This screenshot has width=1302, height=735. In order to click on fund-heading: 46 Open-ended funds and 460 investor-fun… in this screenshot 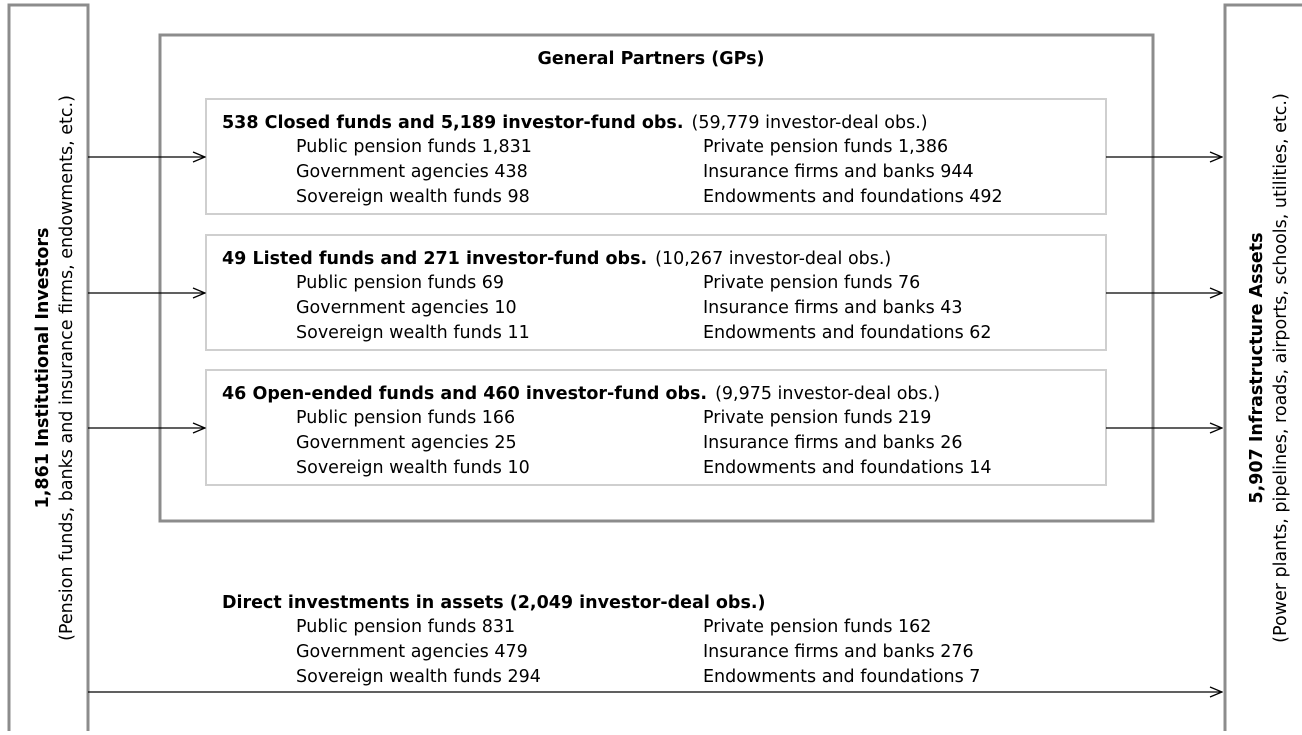, I will do `click(581, 394)`.